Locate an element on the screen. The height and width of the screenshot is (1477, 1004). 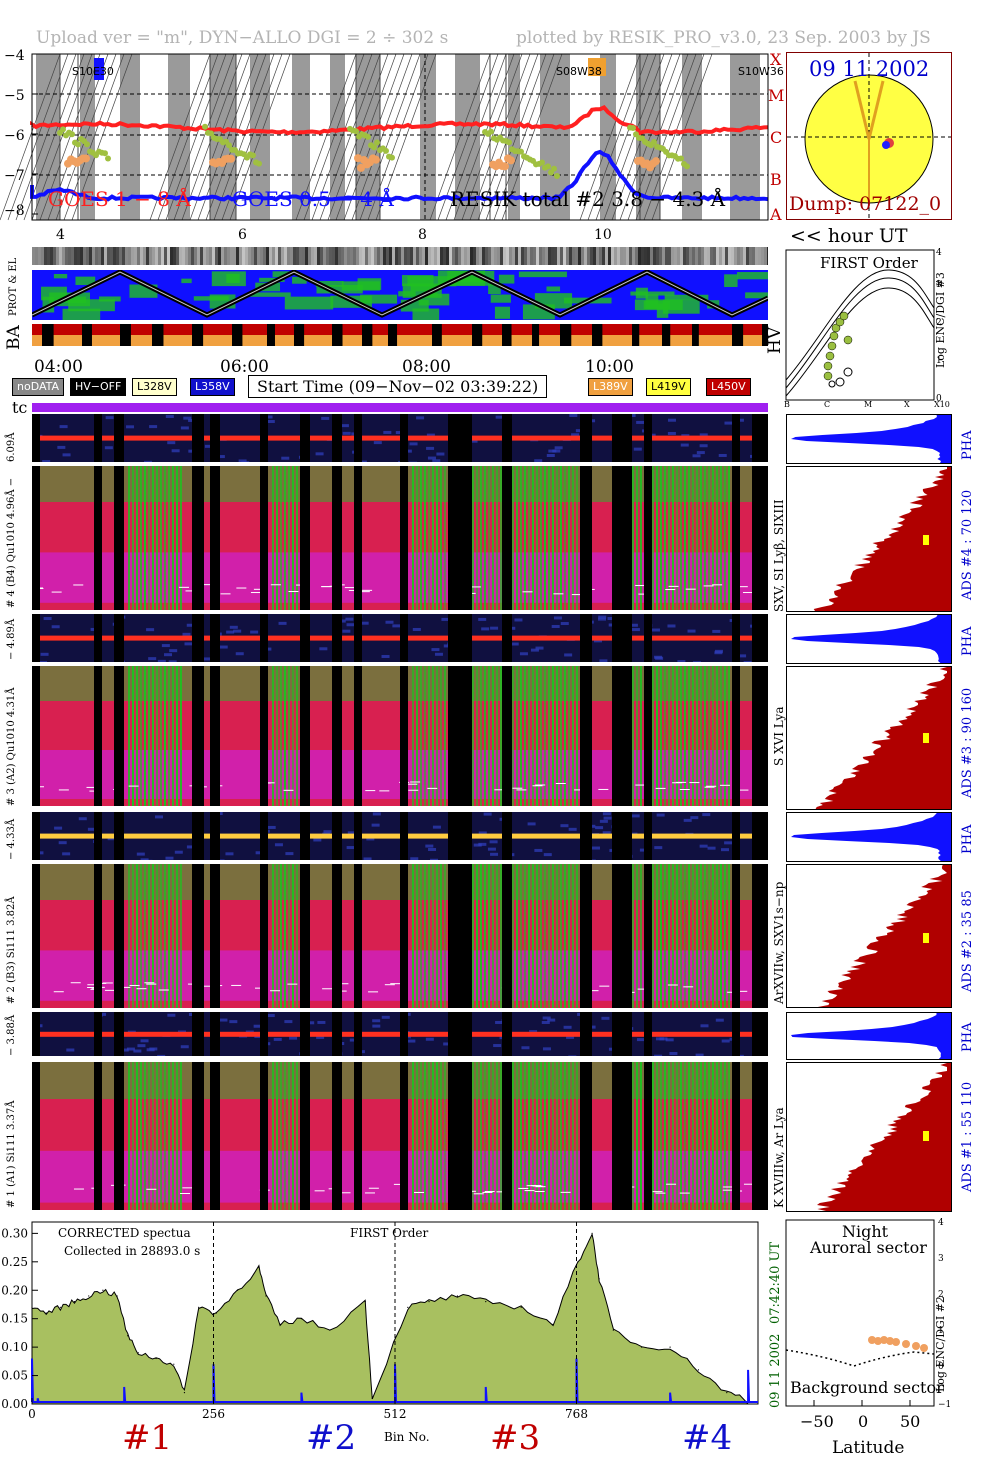
ch1-spec-label: # 1 (A1) Si111 3.37Å is located at coordinates (11, 1154).